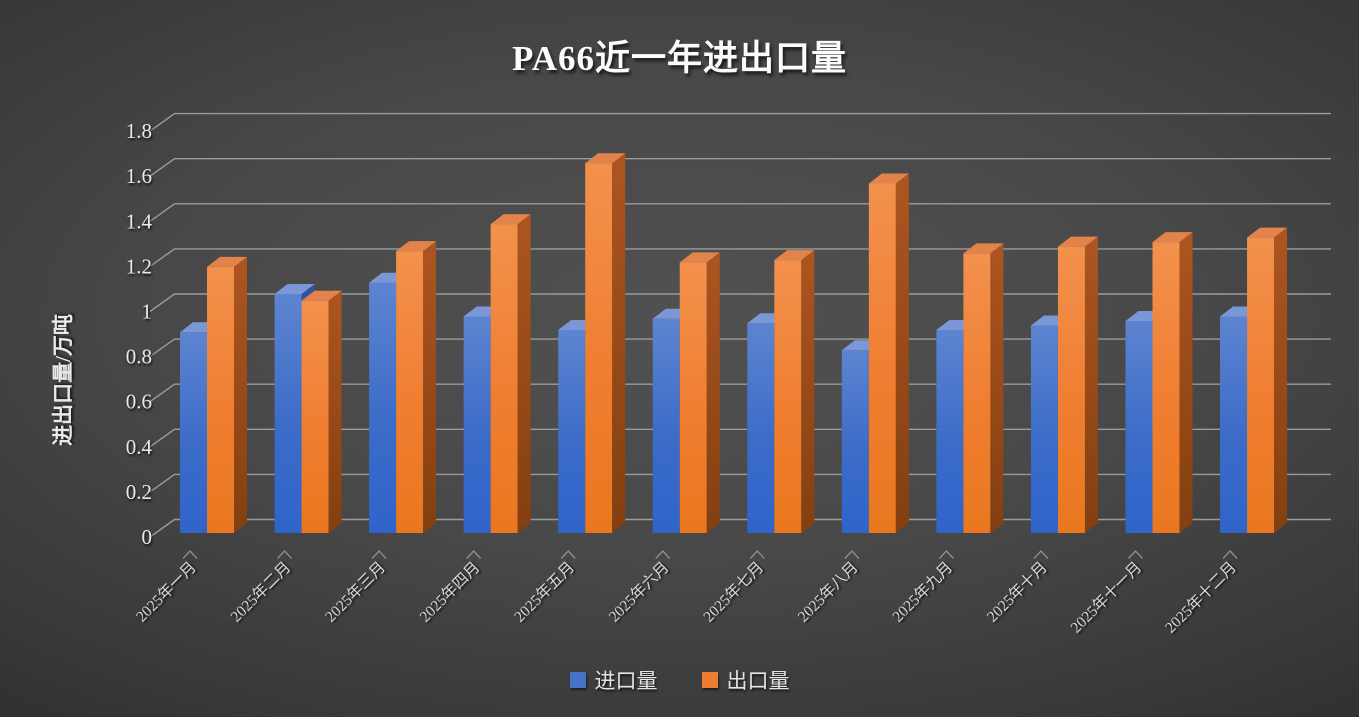 This screenshot has width=1359, height=717. Describe the element at coordinates (613, 680) in the screenshot. I see `legend-item-import: 进口量` at that location.